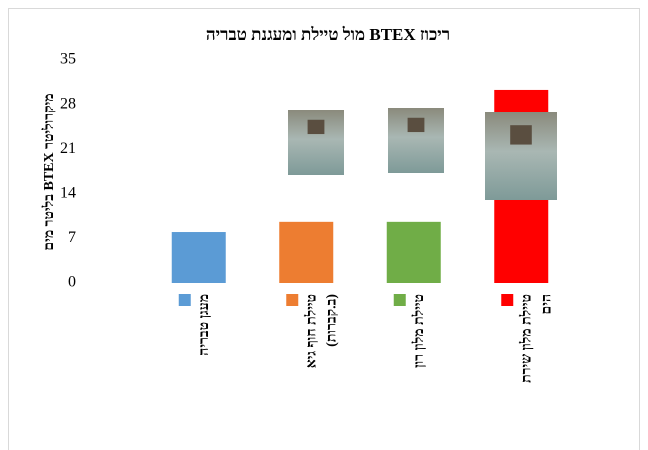 The height and width of the screenshot is (450, 648). I want to click on category-label: טיילת מלון שירת, so click(526, 338).